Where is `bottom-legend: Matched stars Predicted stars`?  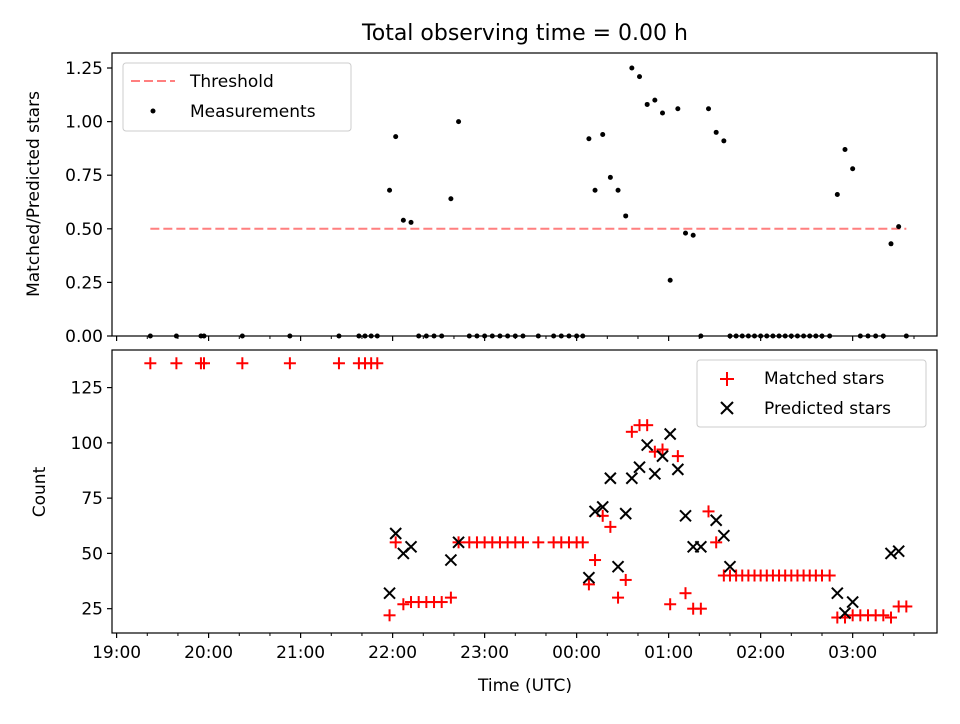 bottom-legend: Matched stars Predicted stars is located at coordinates (811, 393).